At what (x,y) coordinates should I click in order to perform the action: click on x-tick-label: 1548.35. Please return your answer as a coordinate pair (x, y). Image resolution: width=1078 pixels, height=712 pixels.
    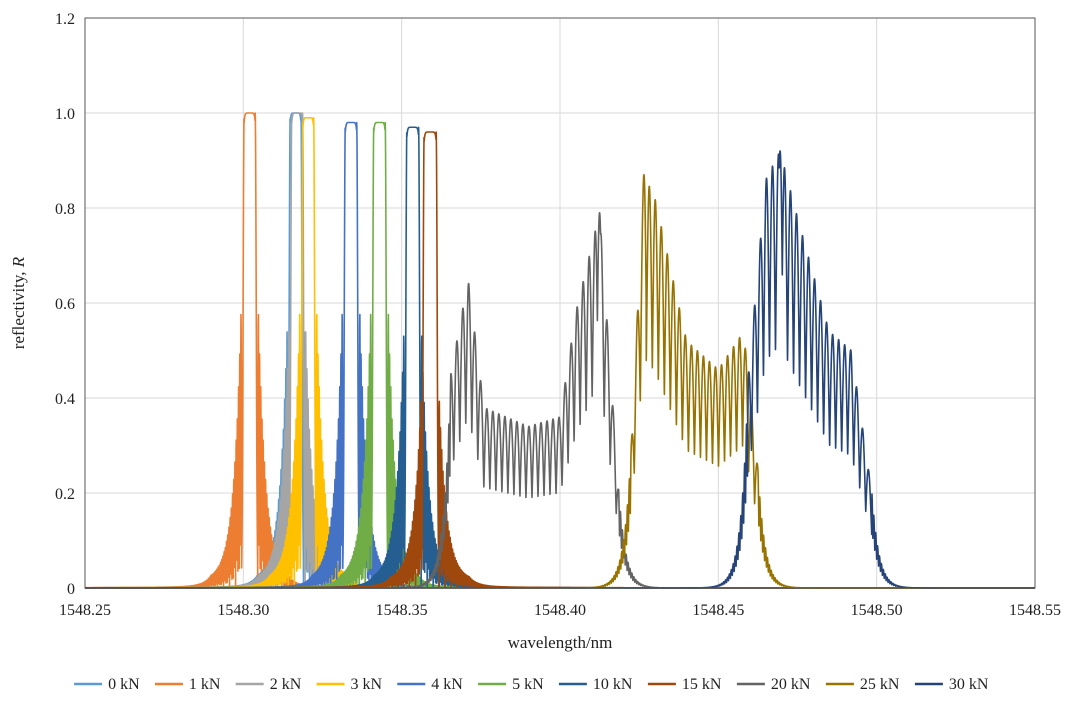
    Looking at the image, I should click on (402, 610).